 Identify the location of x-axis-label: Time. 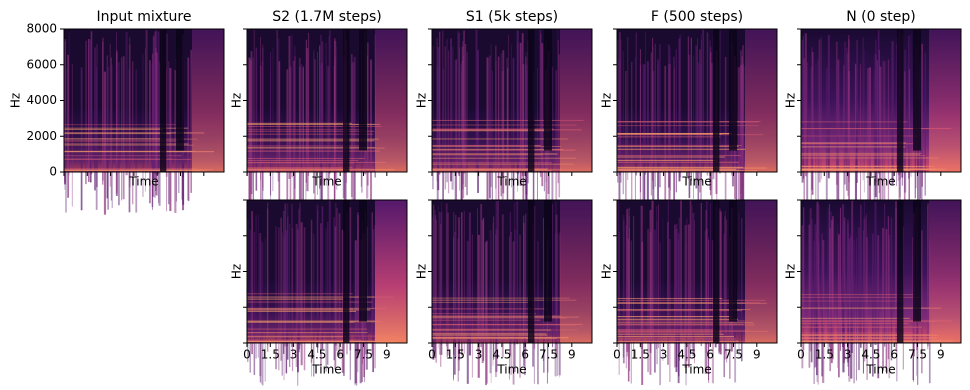
(696, 182).